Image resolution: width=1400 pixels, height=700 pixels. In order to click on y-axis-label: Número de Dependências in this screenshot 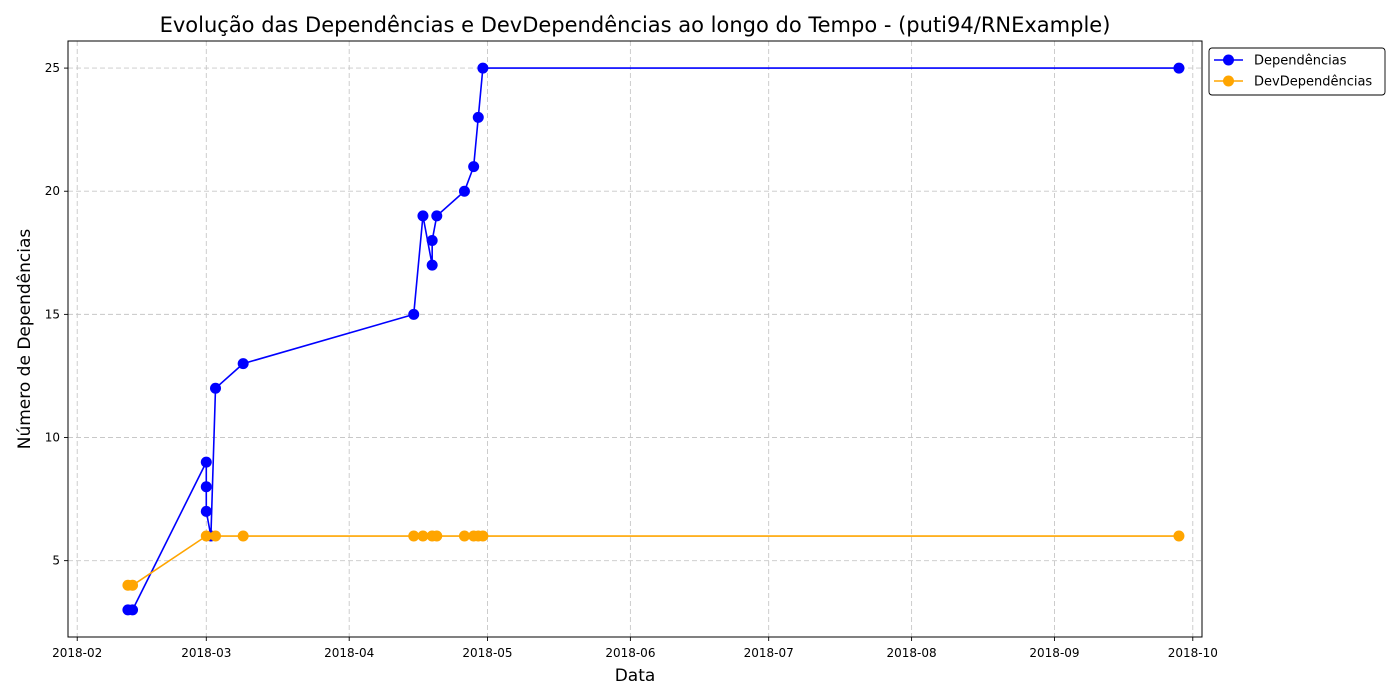, I will do `click(25, 339)`.